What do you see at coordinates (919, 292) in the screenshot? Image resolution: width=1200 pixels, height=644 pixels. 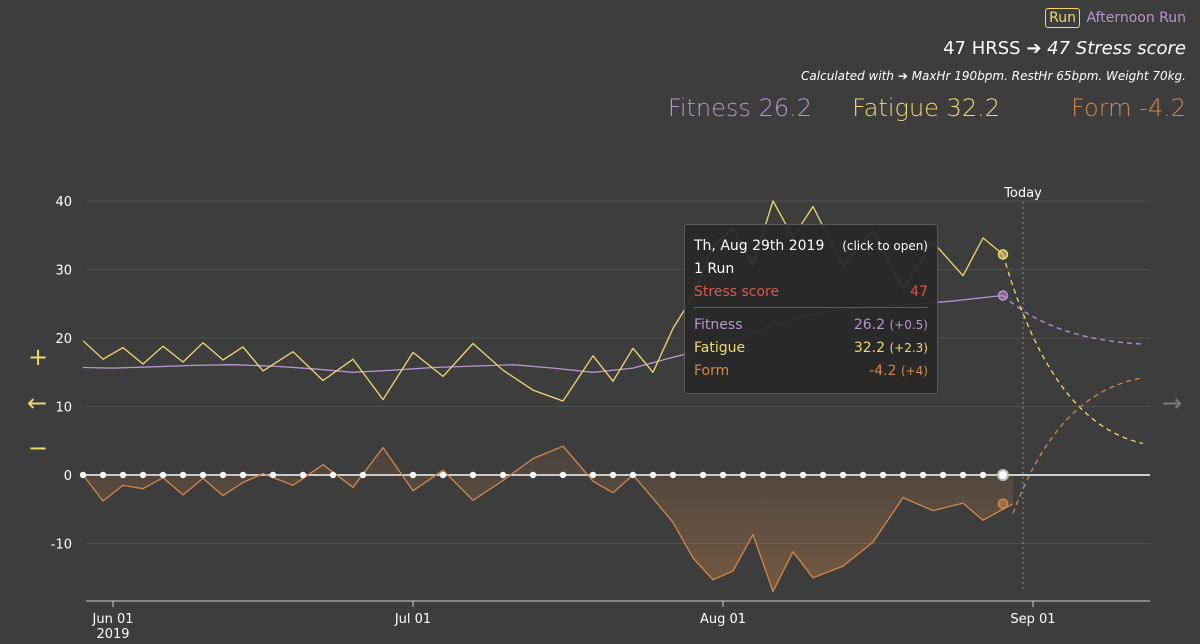 I see `tooltip-stress-value: 47` at bounding box center [919, 292].